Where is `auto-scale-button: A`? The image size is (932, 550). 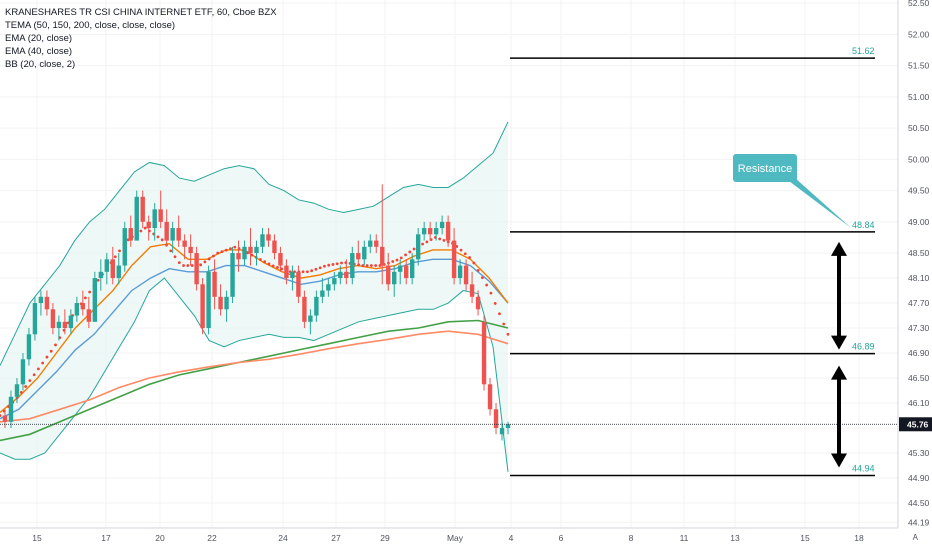
auto-scale-button: A is located at coordinates (915, 537).